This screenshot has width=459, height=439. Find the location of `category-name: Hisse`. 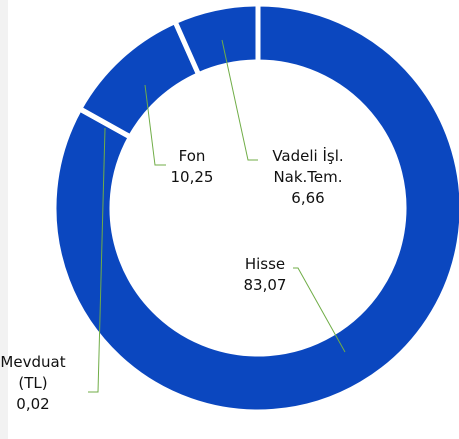

category-name: Hisse is located at coordinates (265, 264).